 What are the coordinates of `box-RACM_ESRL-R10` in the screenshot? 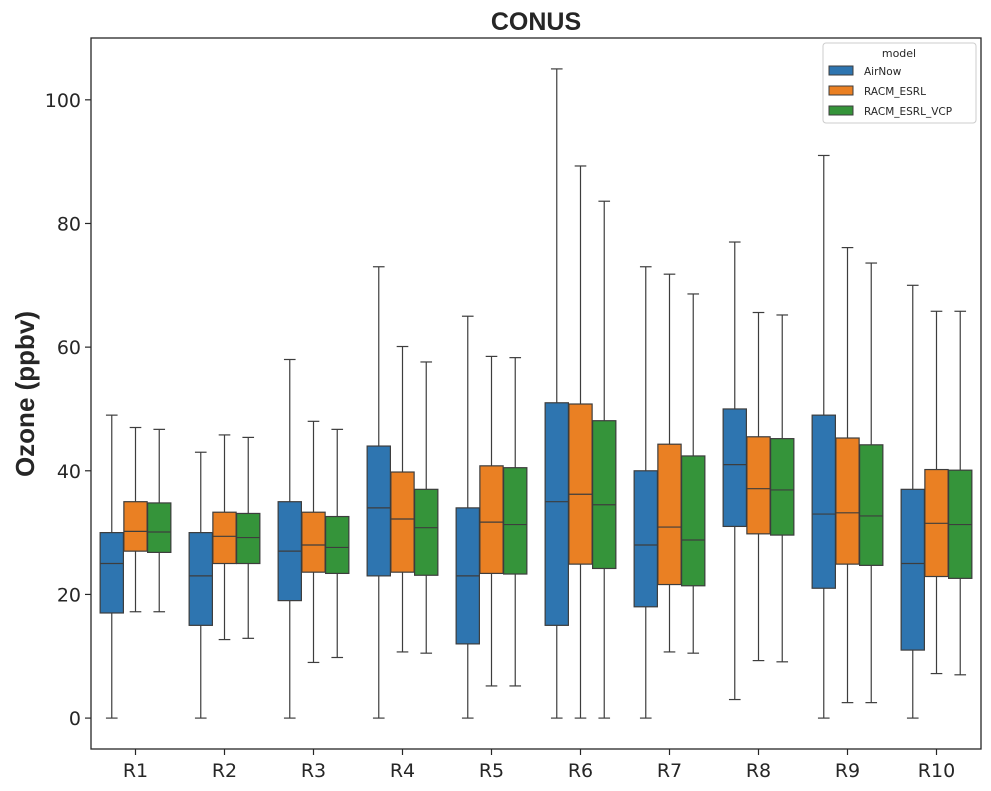 It's located at (936, 492).